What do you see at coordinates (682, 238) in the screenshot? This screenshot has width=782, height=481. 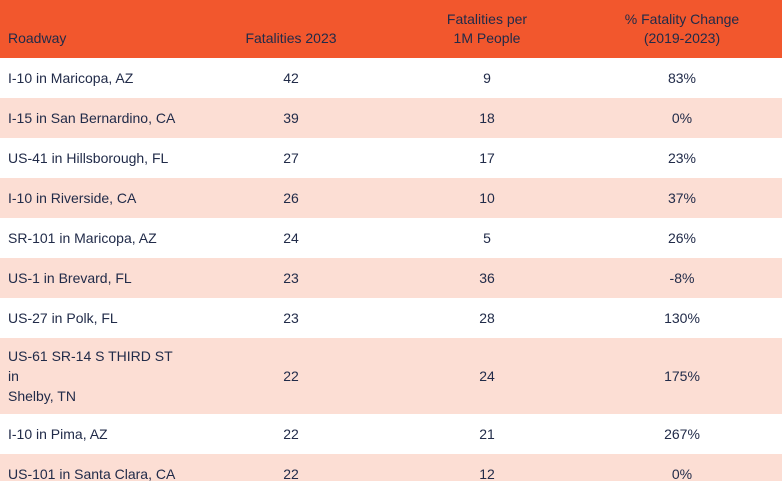 I see `value-cell: 26%` at bounding box center [682, 238].